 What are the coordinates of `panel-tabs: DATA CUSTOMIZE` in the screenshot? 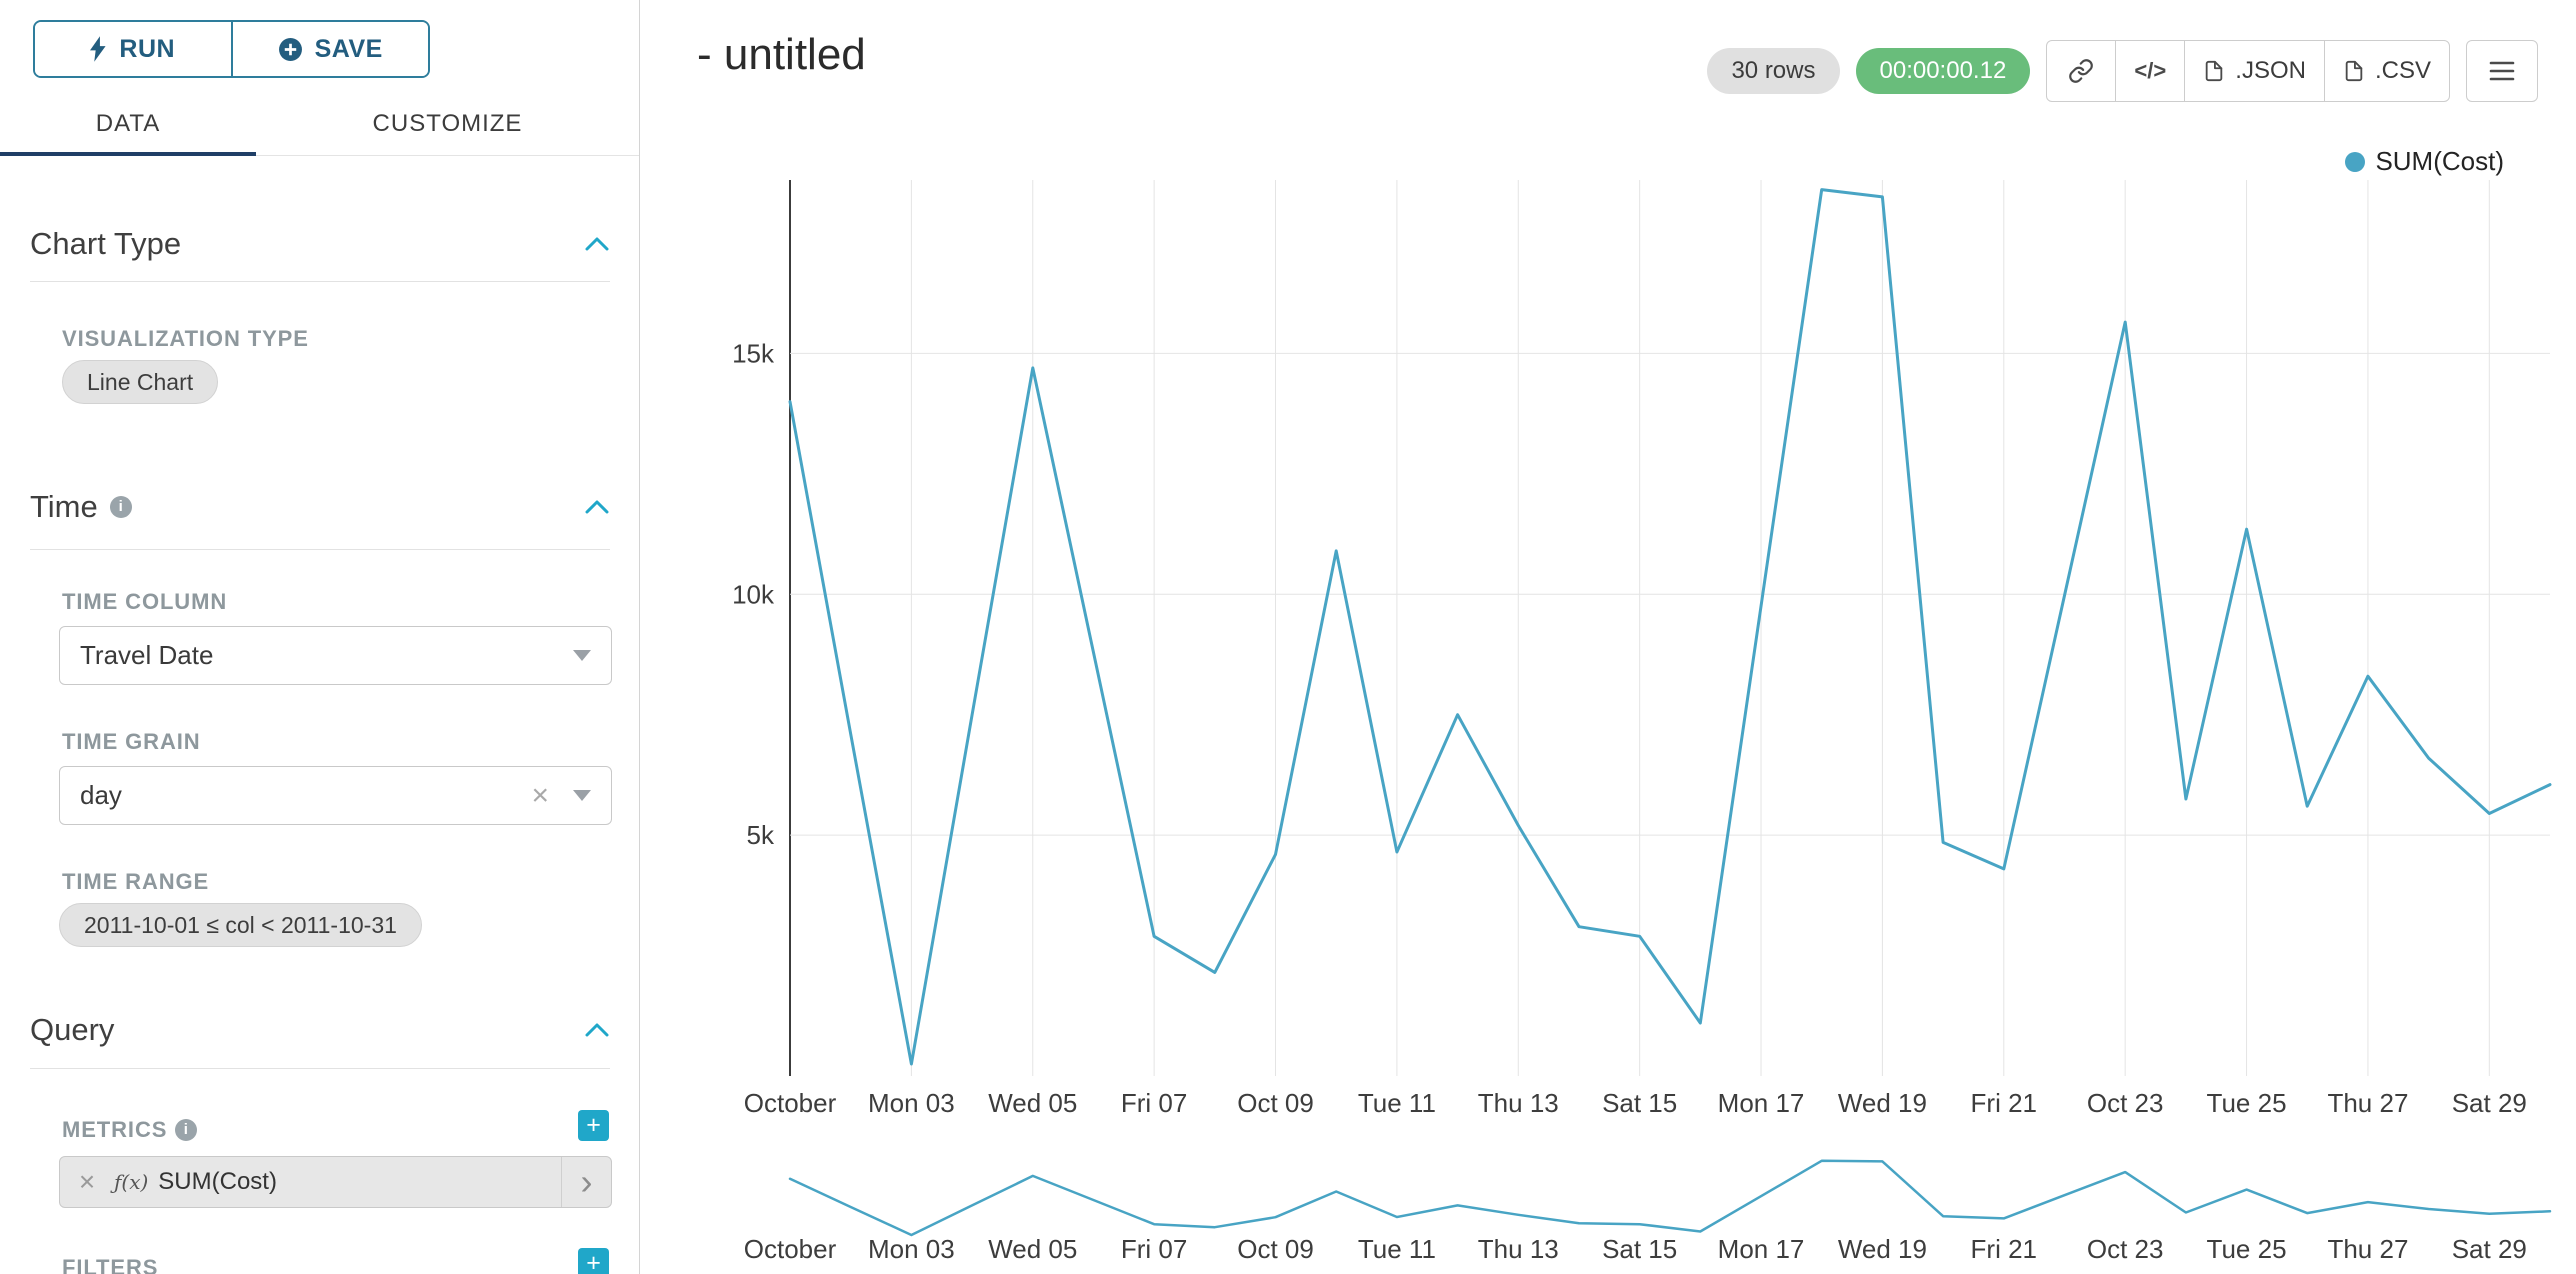 It's located at (319, 124).